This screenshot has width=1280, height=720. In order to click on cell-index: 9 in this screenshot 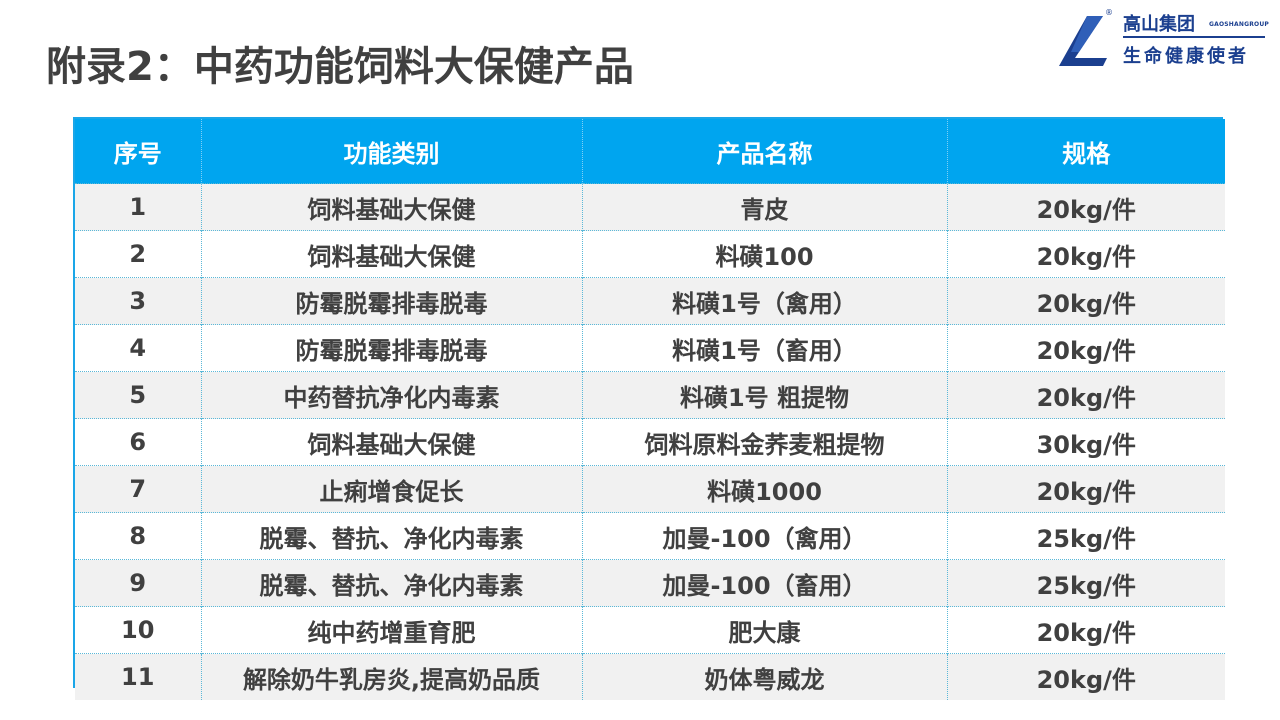, I will do `click(138, 583)`.